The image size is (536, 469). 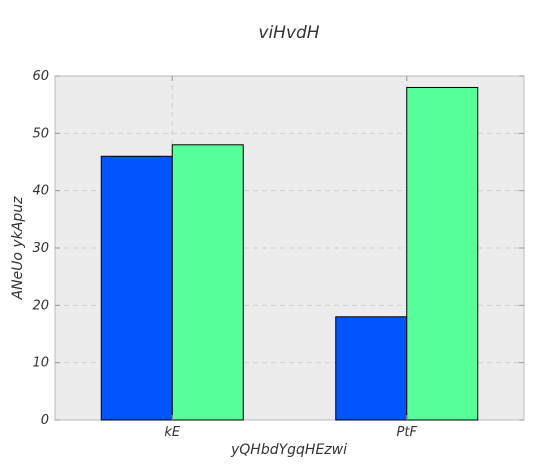 What do you see at coordinates (442, 253) in the screenshot?
I see `bar-series-2-PtF` at bounding box center [442, 253].